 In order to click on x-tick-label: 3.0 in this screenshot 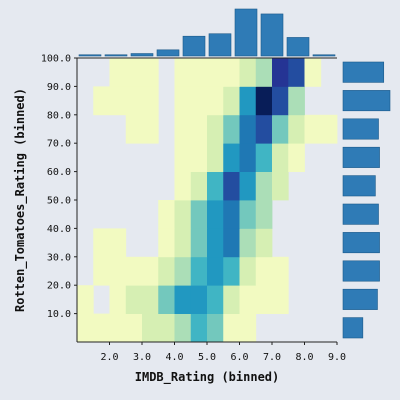, I will do `click(142, 357)`.